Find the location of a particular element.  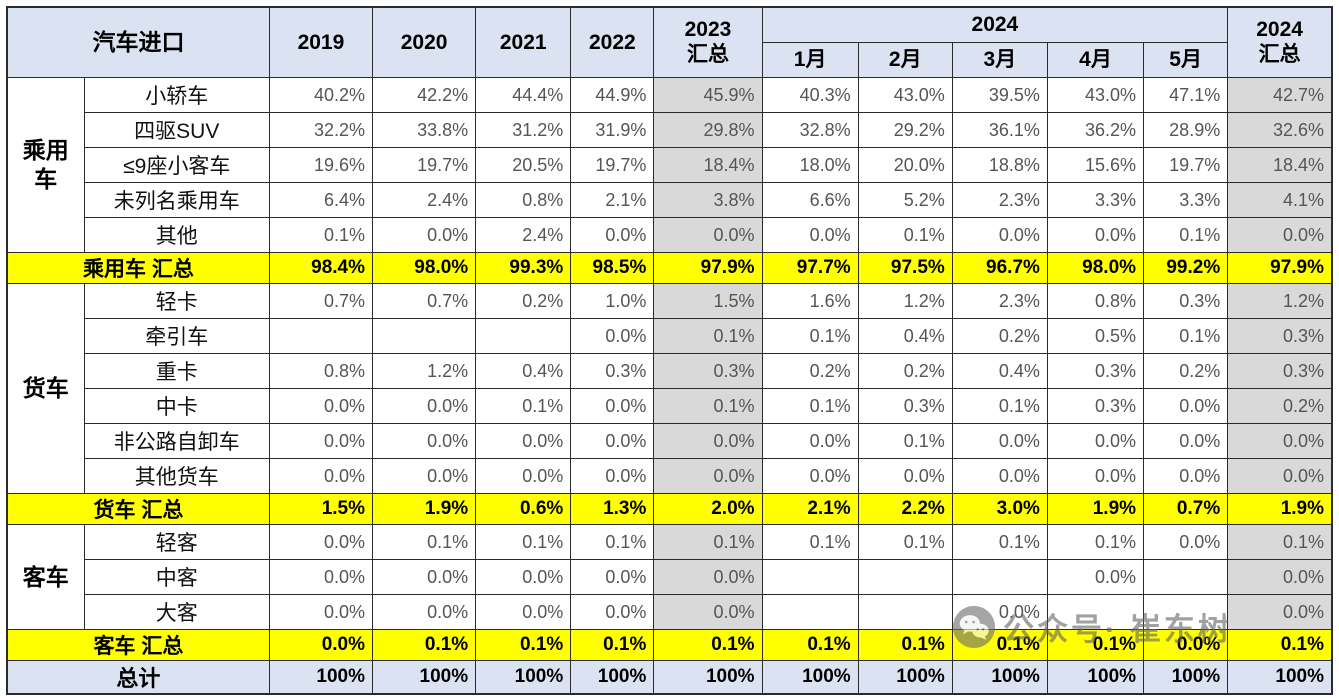

table-row: 牵引车 0.0% 0.1% 0.1% 0.4% 0.2% 0.5% 0.1% 0.3% is located at coordinates (670, 336).